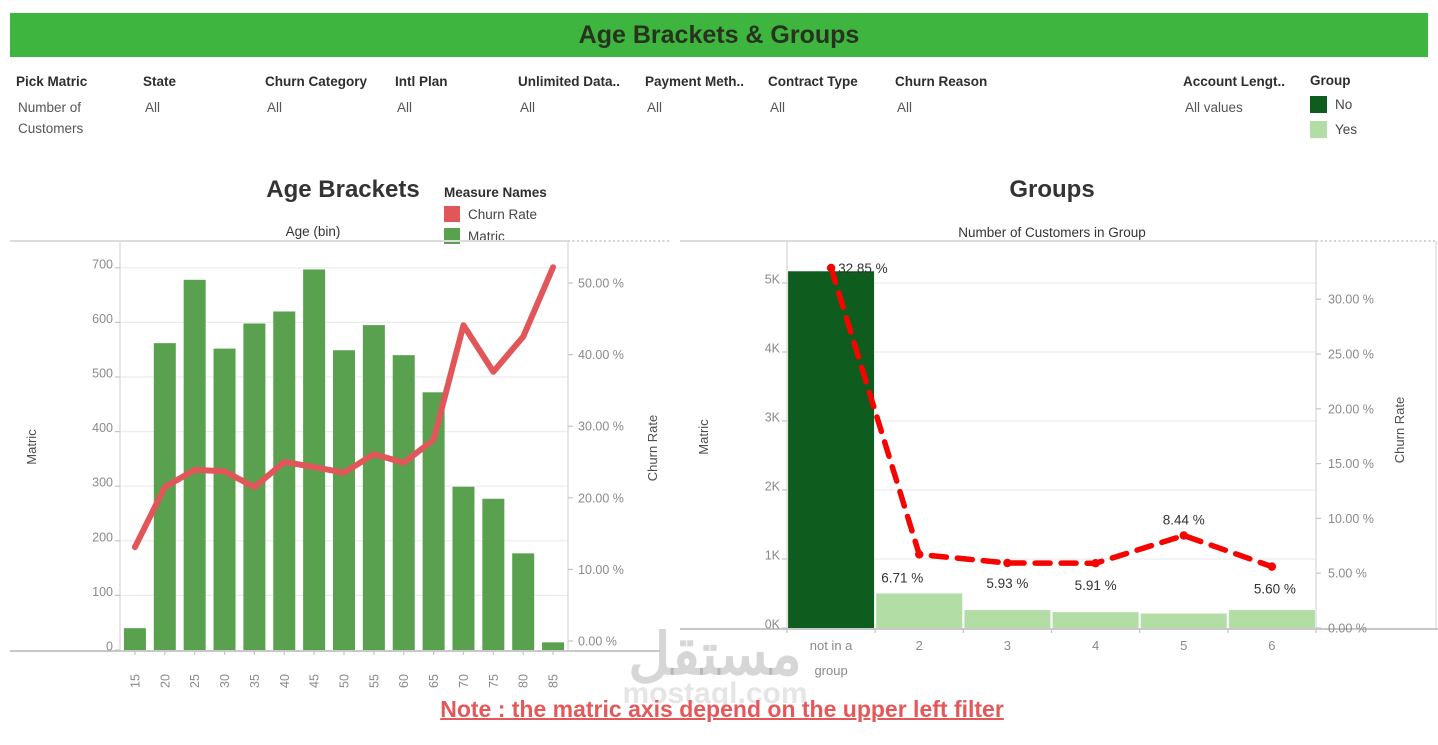  I want to click on filter-payment-method-value: All, so click(655, 107).